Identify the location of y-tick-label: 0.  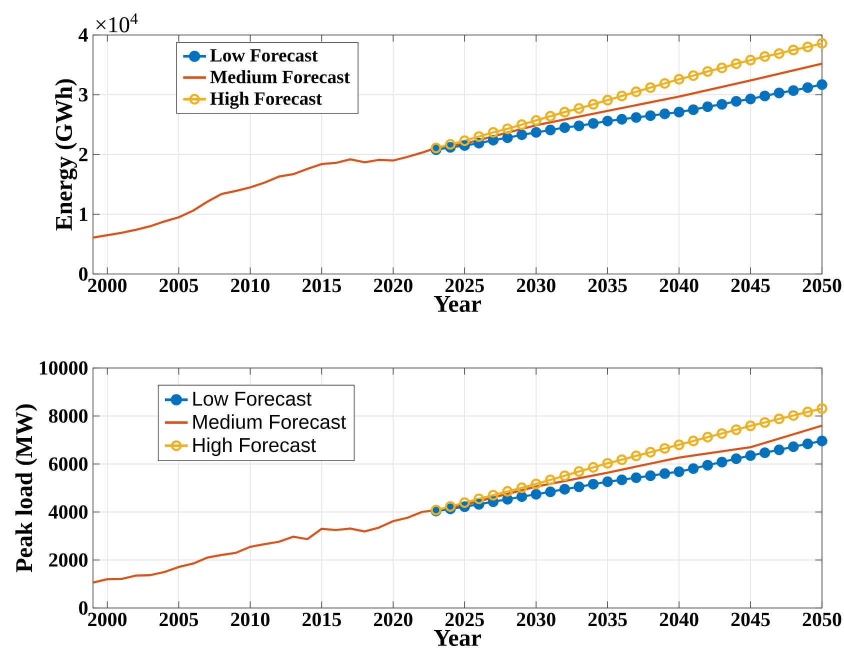
(83, 274).